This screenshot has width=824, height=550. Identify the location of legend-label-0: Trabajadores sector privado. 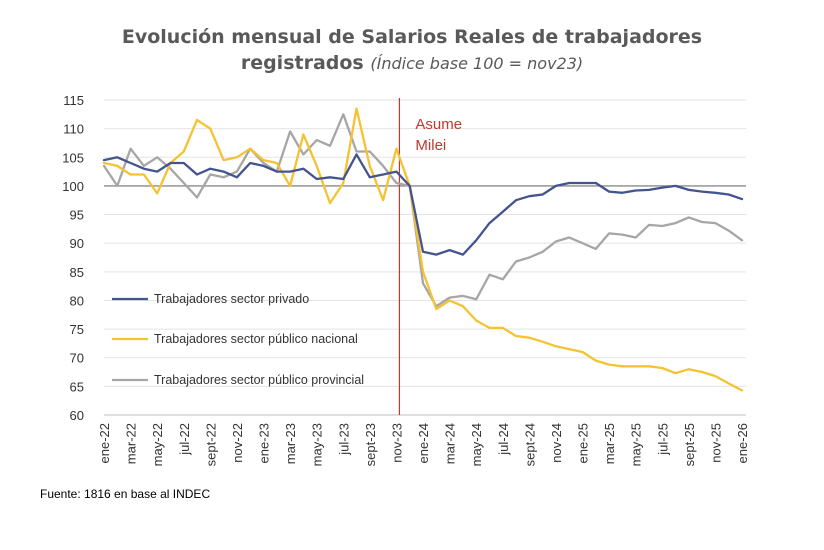
(231, 299).